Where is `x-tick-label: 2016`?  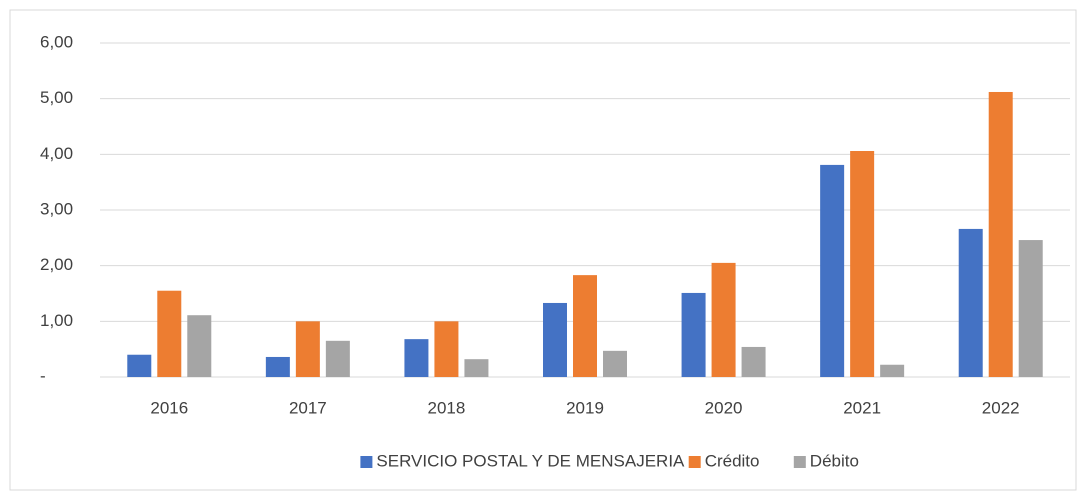 x-tick-label: 2016 is located at coordinates (169, 407).